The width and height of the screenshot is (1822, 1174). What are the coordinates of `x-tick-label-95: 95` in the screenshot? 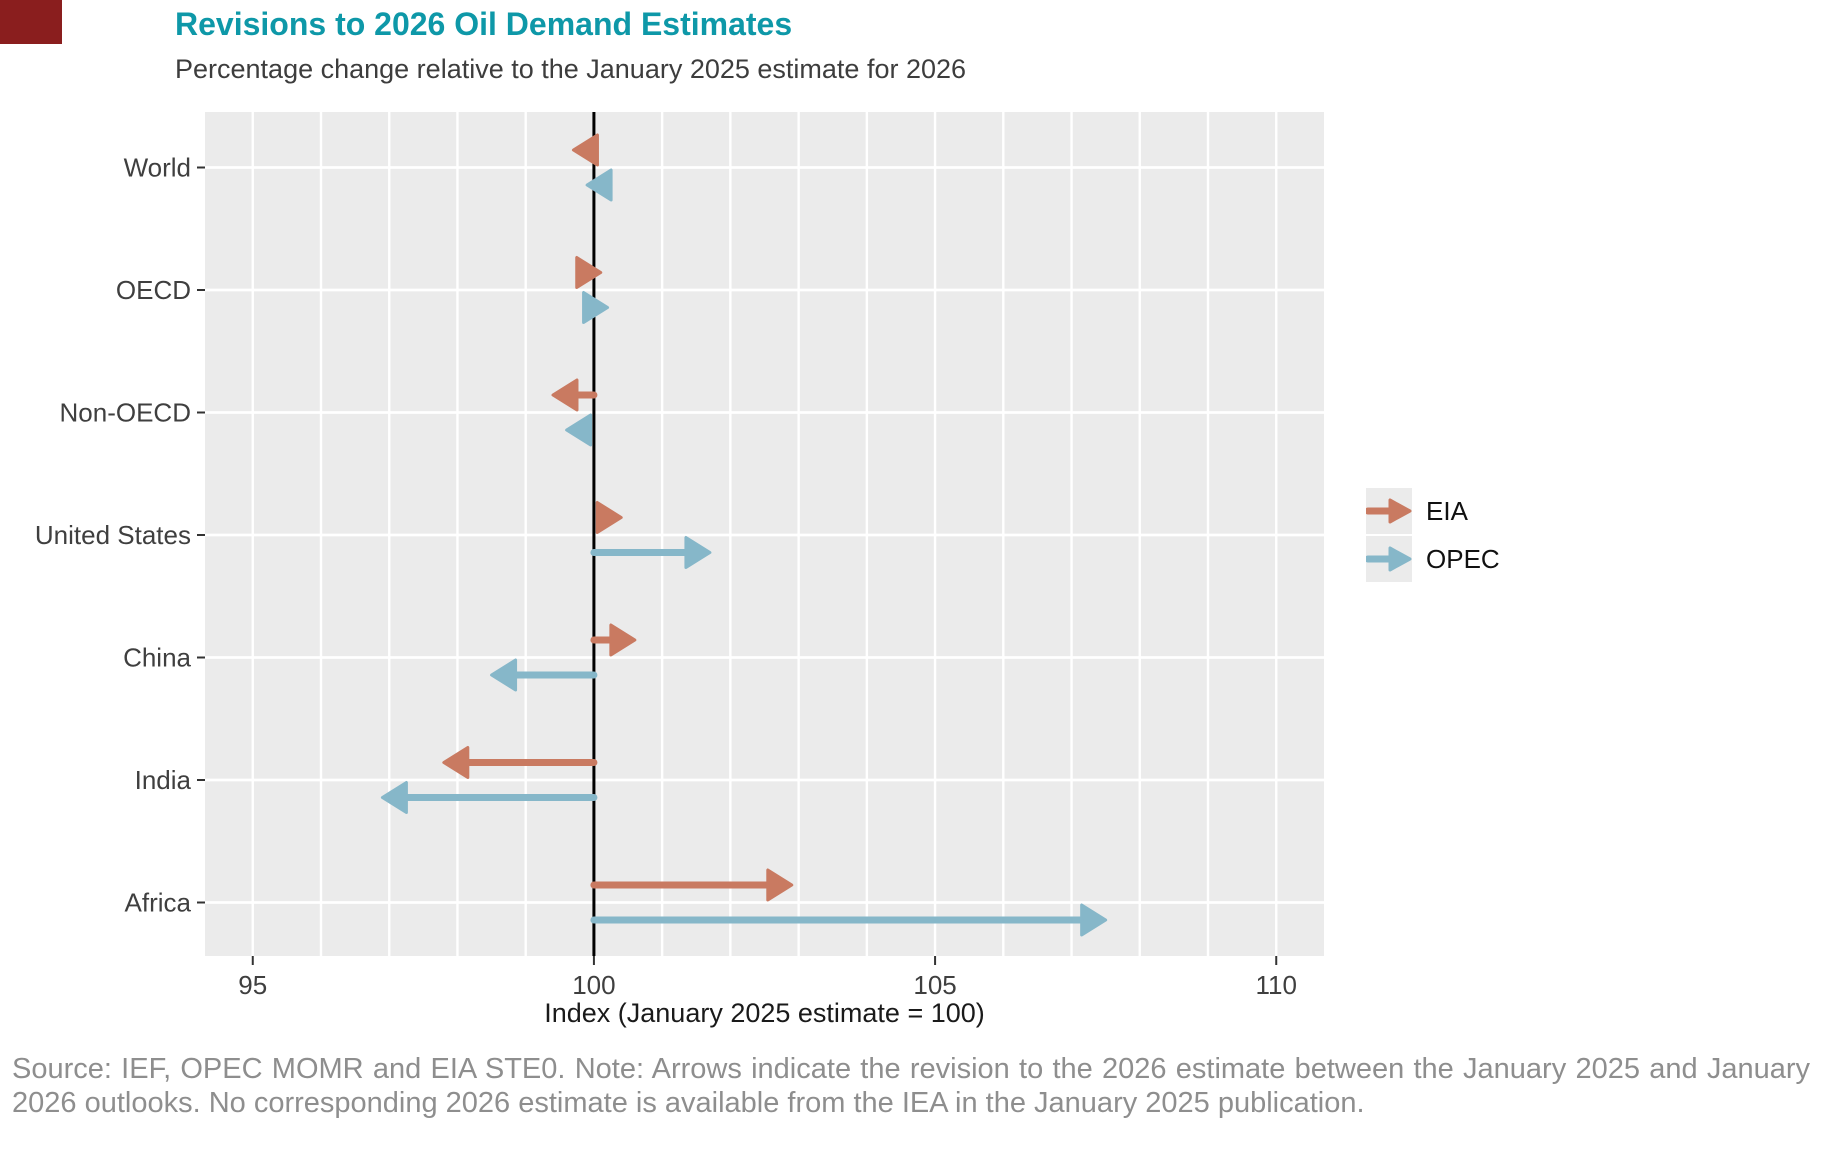 It's located at (252, 985).